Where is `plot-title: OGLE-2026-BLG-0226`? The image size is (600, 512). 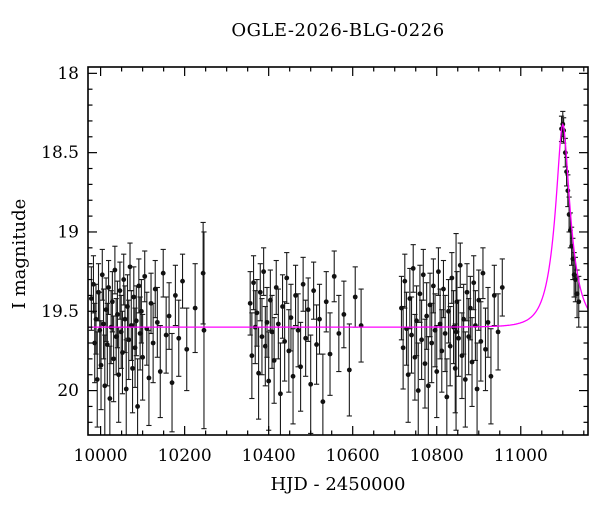
plot-title: OGLE-2026-BLG-0226 is located at coordinates (338, 30).